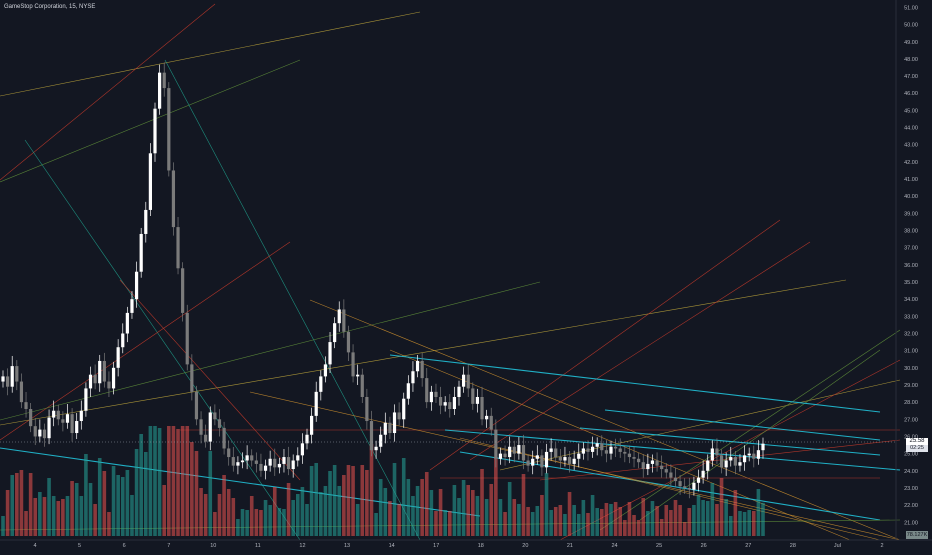  What do you see at coordinates (436, 546) in the screenshot?
I see `time-tick-label: 17` at bounding box center [436, 546].